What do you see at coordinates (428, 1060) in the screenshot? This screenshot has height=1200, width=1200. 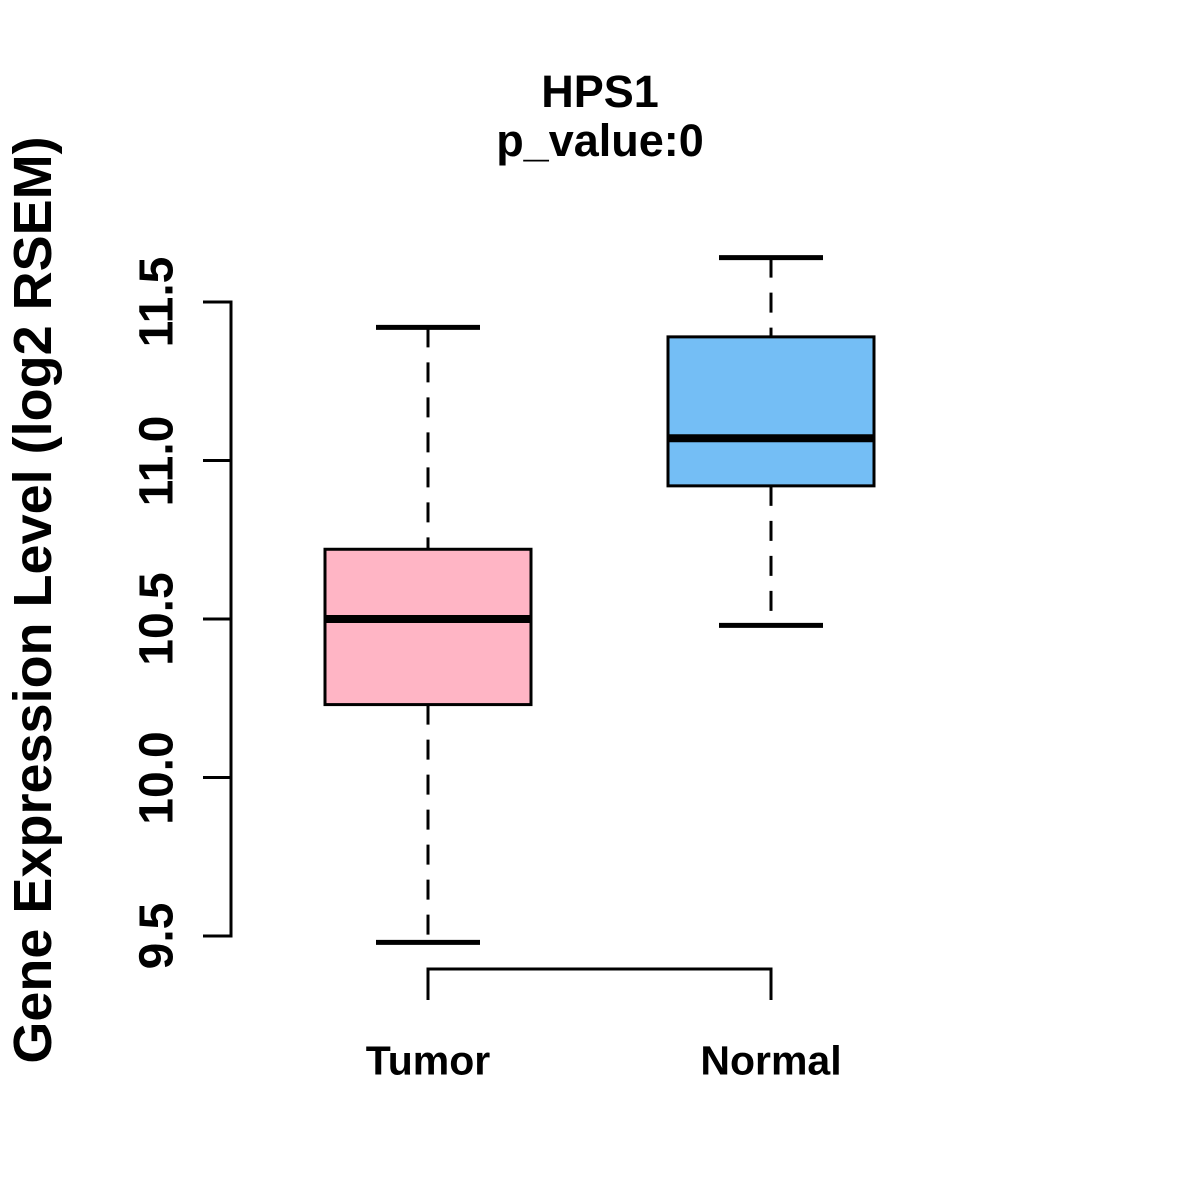 I see `x-category-label-tumor: Tumor` at bounding box center [428, 1060].